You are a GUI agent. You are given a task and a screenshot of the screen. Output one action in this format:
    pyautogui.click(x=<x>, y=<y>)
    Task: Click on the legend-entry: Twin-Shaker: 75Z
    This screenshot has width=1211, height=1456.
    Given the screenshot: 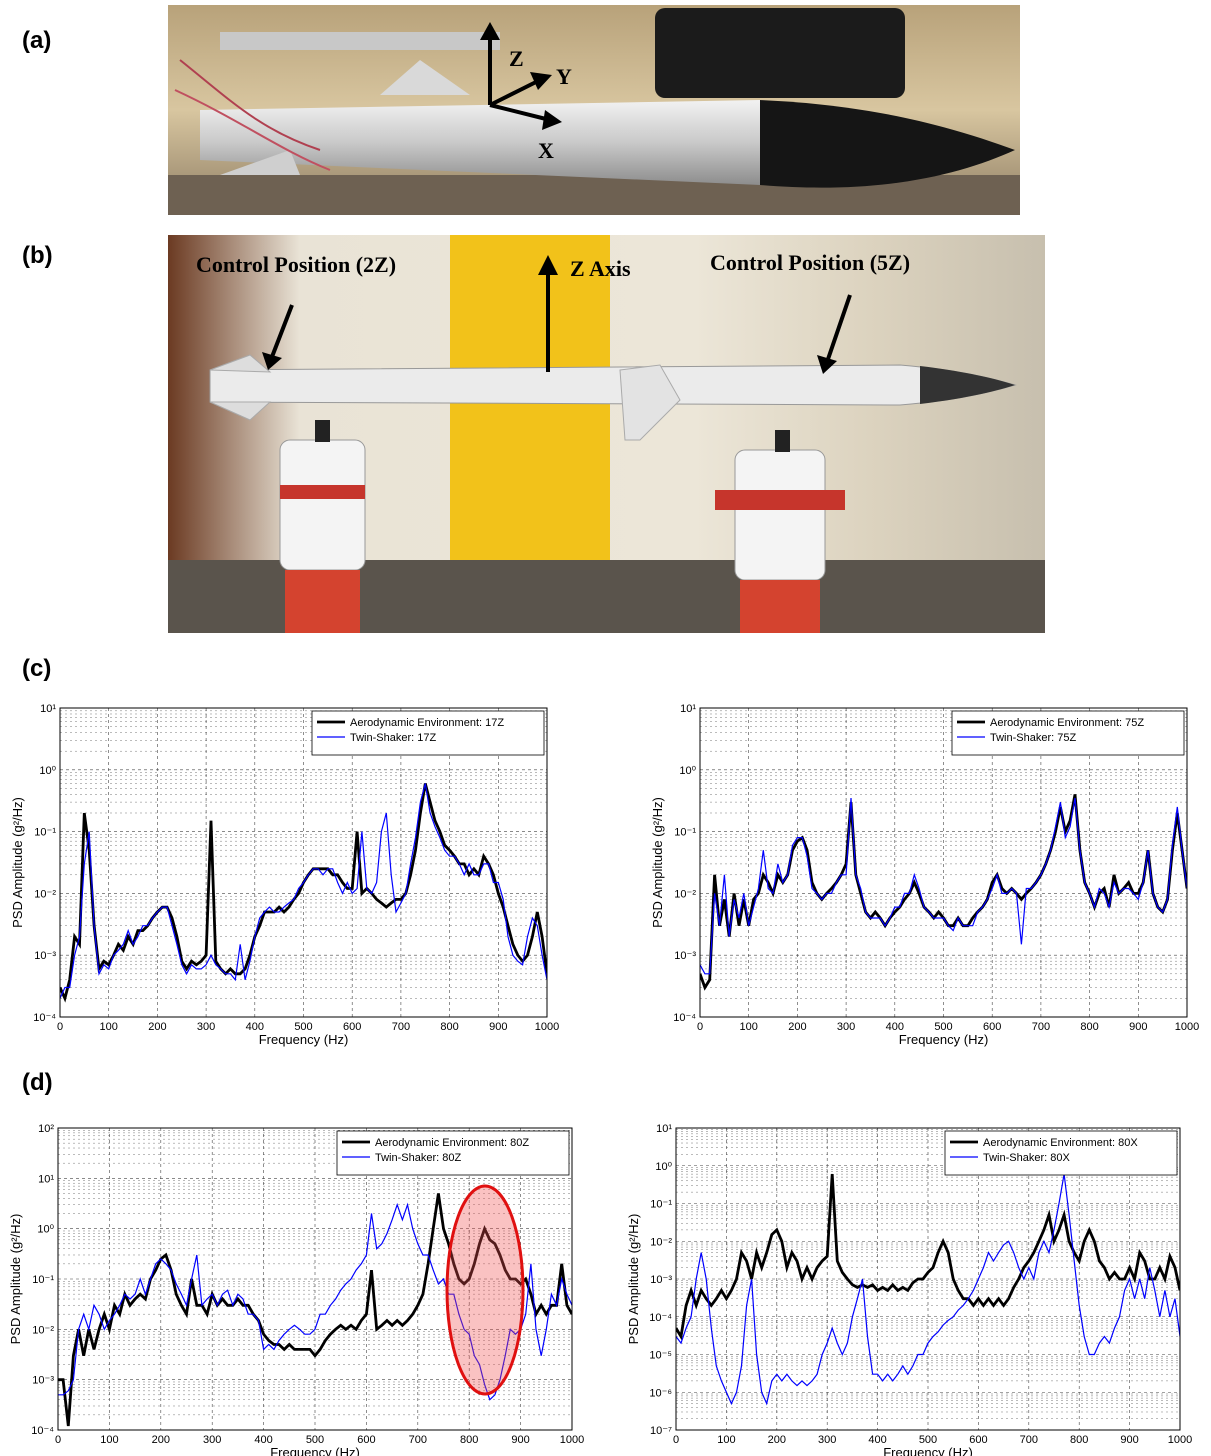 What is the action you would take?
    pyautogui.click(x=1033, y=738)
    